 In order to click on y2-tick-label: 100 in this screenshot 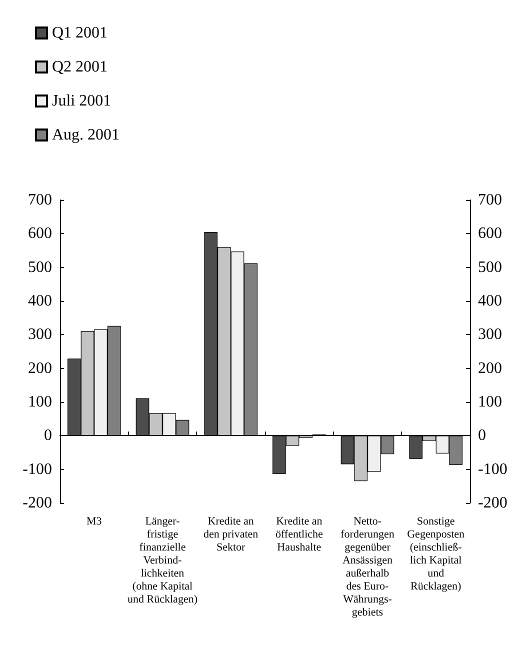, I will do `click(490, 402)`.